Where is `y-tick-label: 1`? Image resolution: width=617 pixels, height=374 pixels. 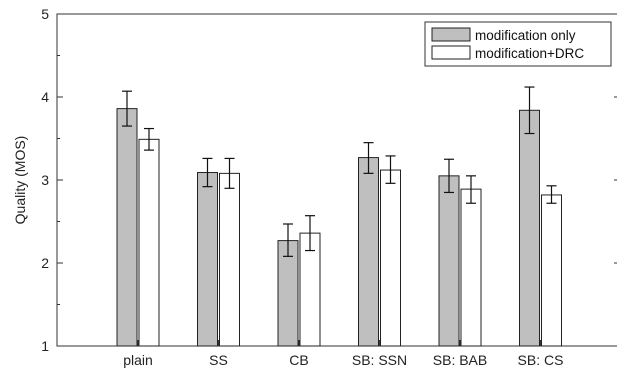 y-tick-label: 1 is located at coordinates (45, 346).